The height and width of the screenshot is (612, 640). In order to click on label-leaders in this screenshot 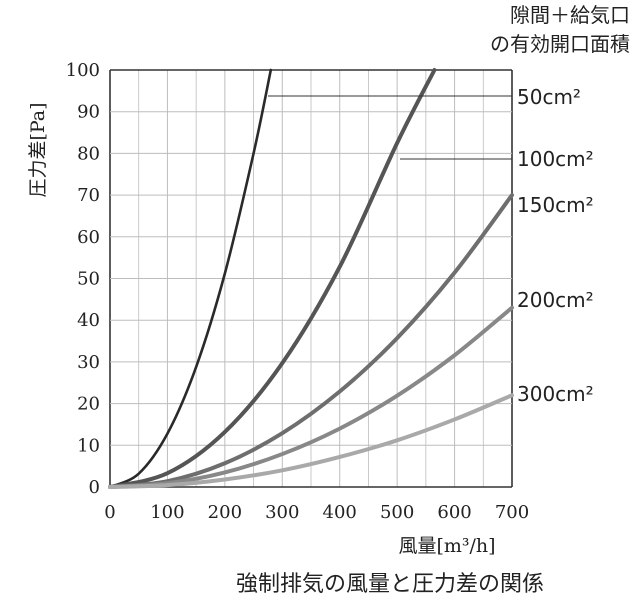, I will do `click(390, 127)`.